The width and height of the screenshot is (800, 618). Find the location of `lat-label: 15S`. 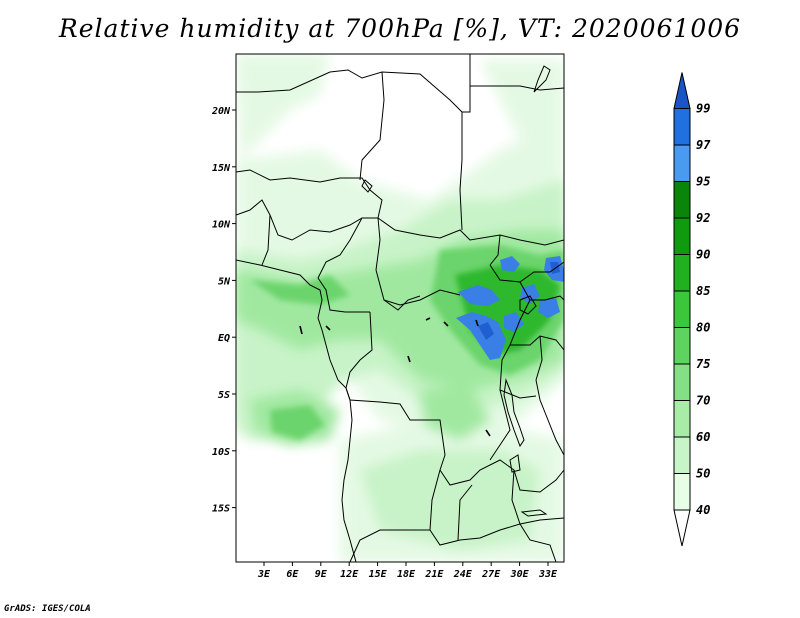

lat-label: 15S is located at coordinates (221, 509).